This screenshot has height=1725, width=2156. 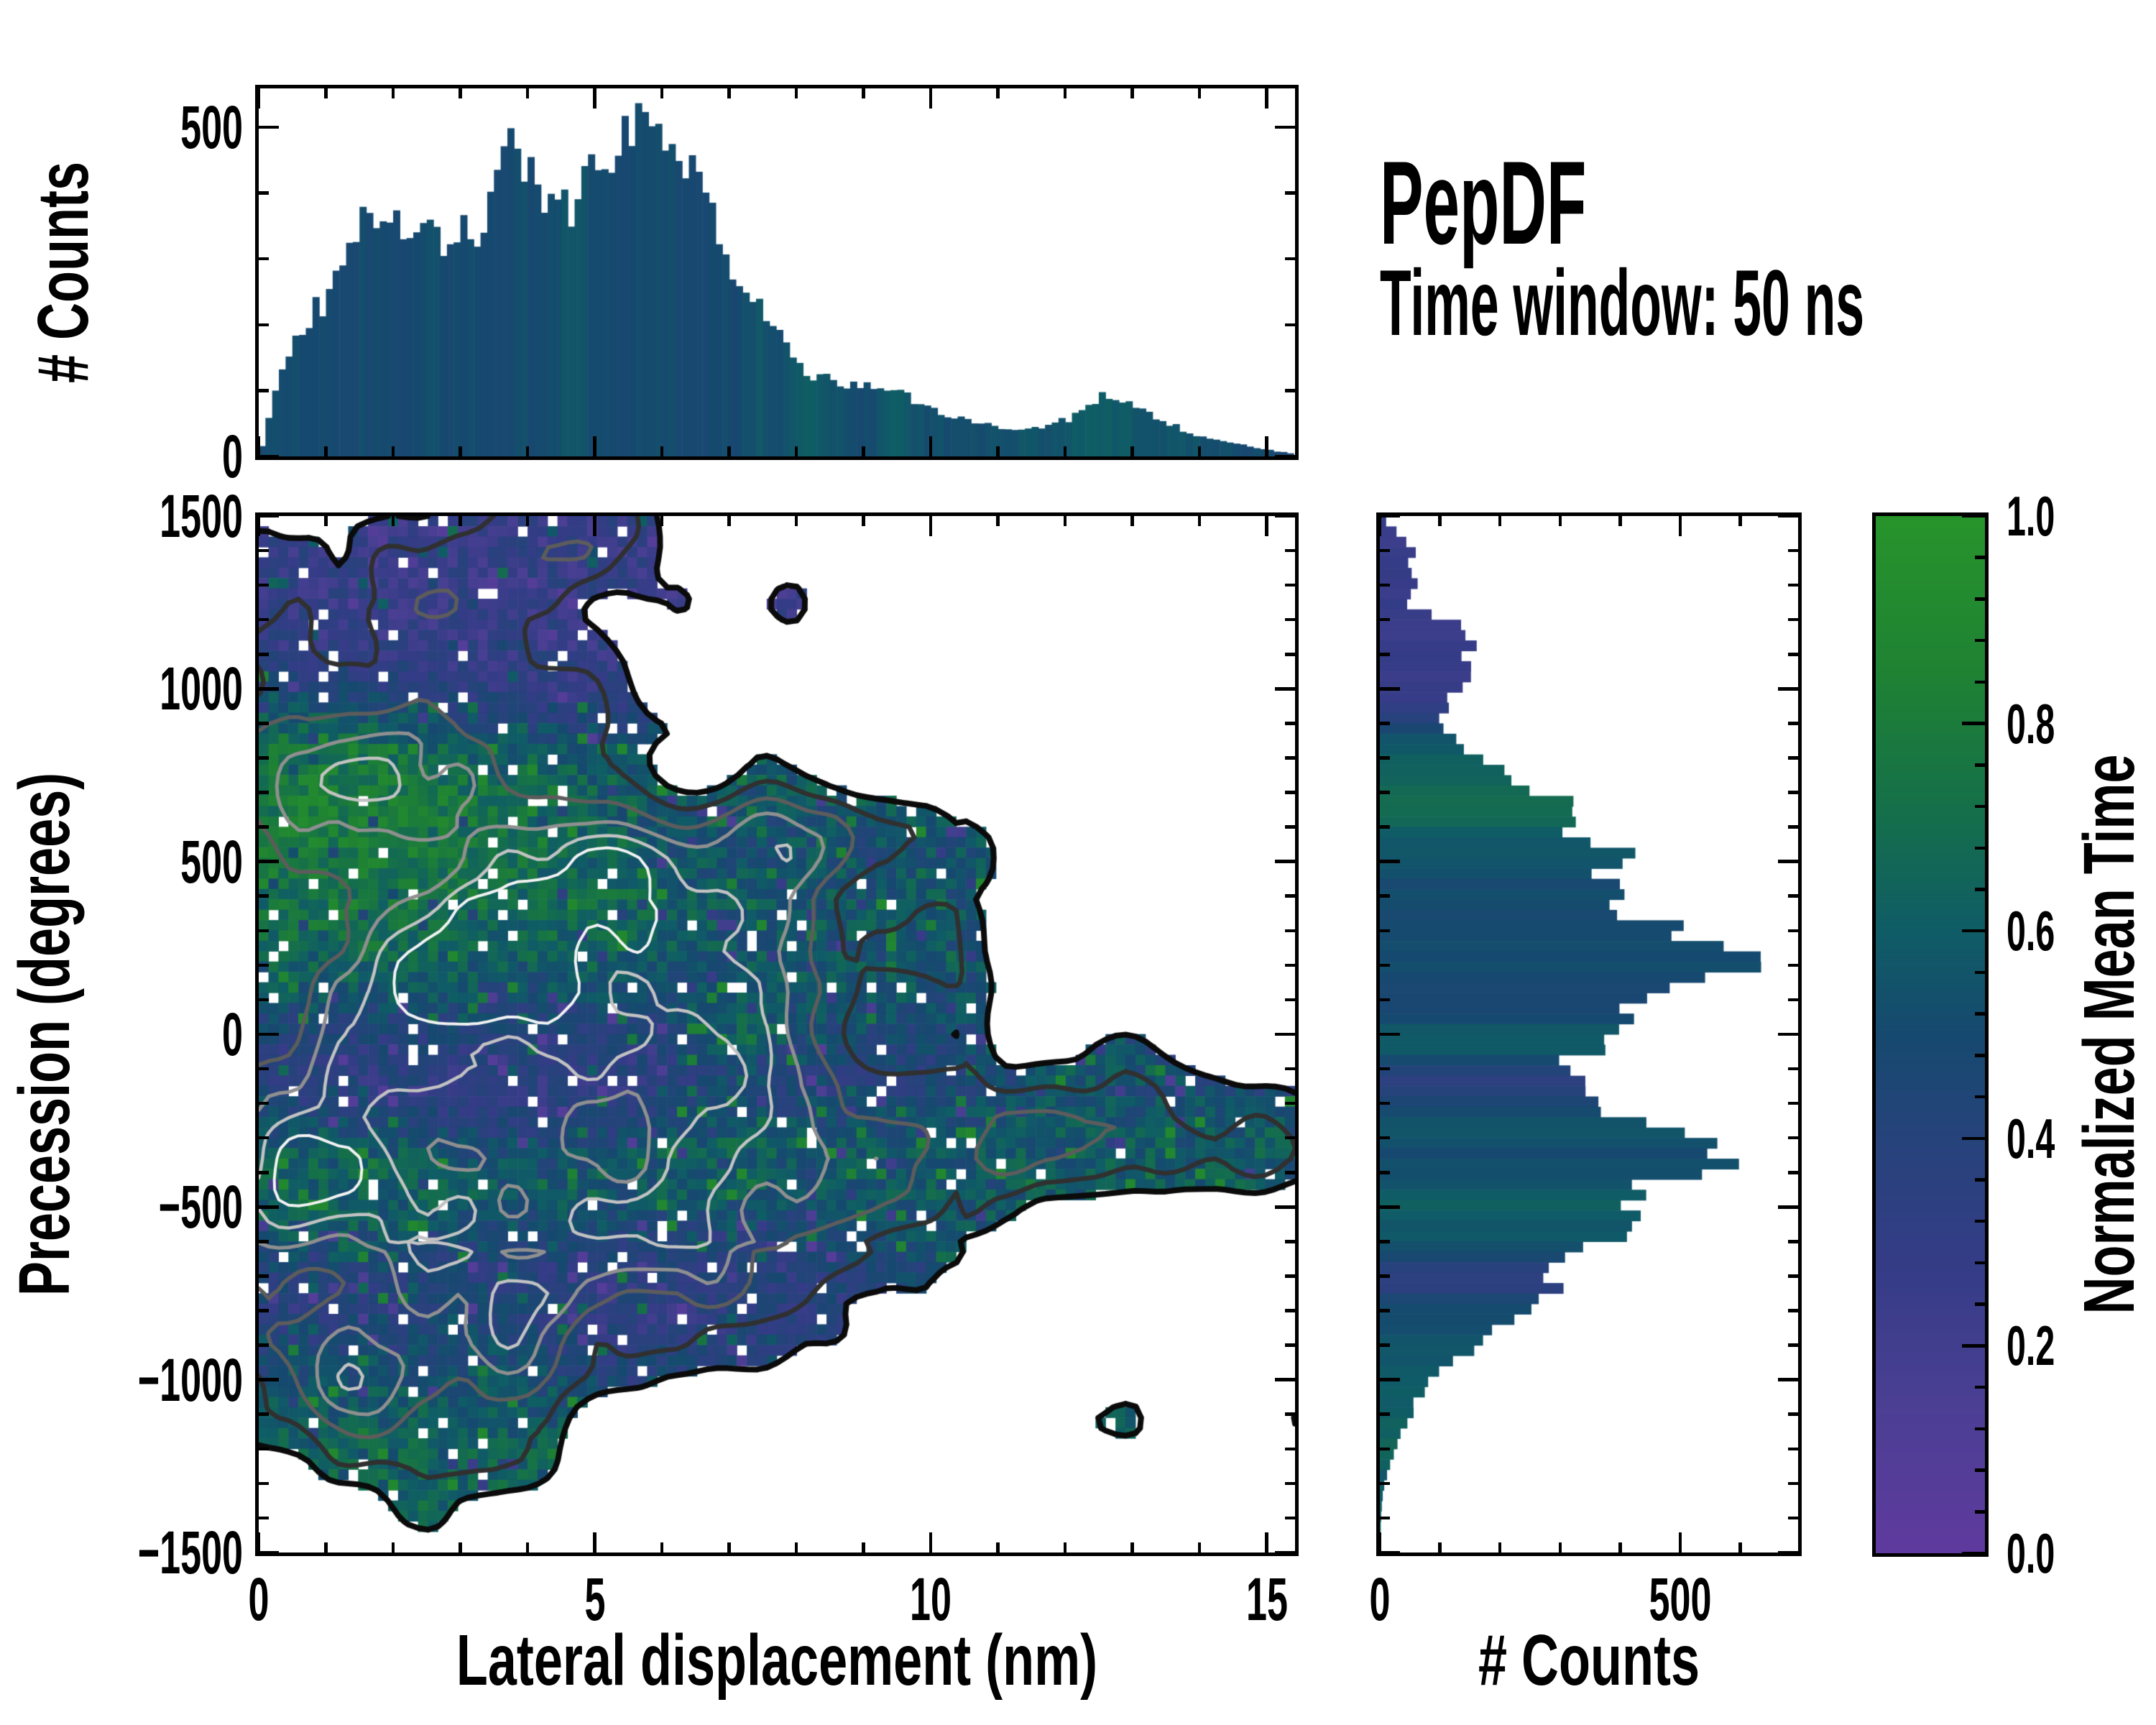 I want to click on tick-label-text: 0.8, so click(x=2031, y=723).